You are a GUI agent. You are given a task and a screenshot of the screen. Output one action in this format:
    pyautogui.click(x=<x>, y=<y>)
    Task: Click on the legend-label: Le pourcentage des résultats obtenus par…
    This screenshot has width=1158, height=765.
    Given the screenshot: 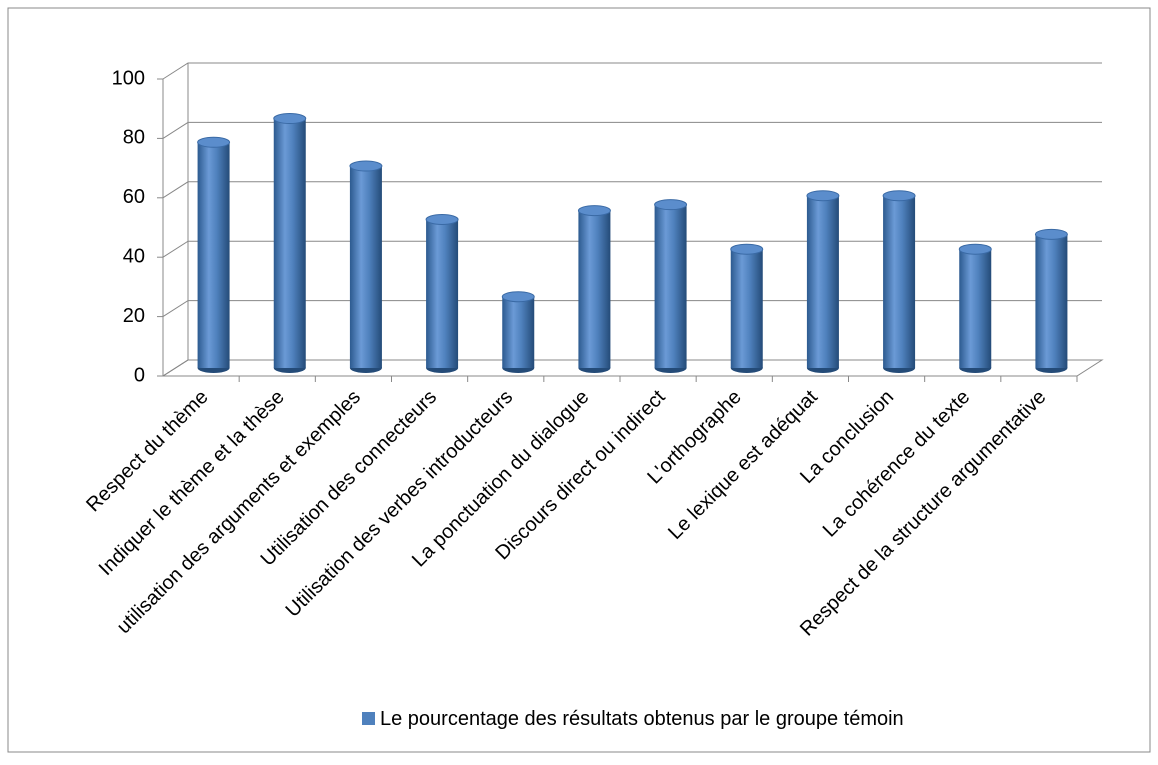 What is the action you would take?
    pyautogui.click(x=642, y=719)
    